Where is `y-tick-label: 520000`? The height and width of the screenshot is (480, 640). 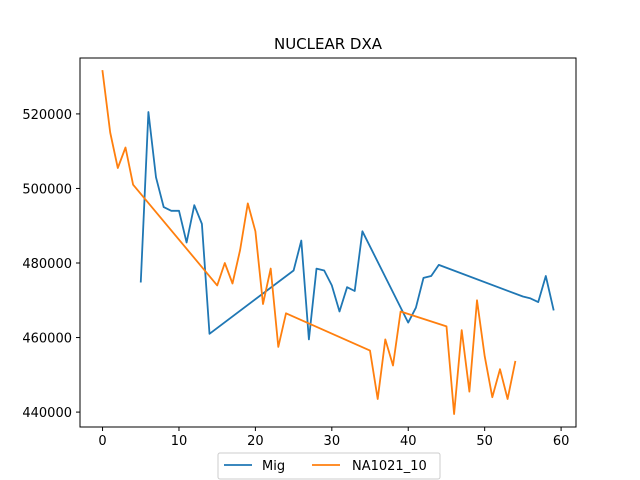
y-tick-label: 520000 is located at coordinates (47, 115).